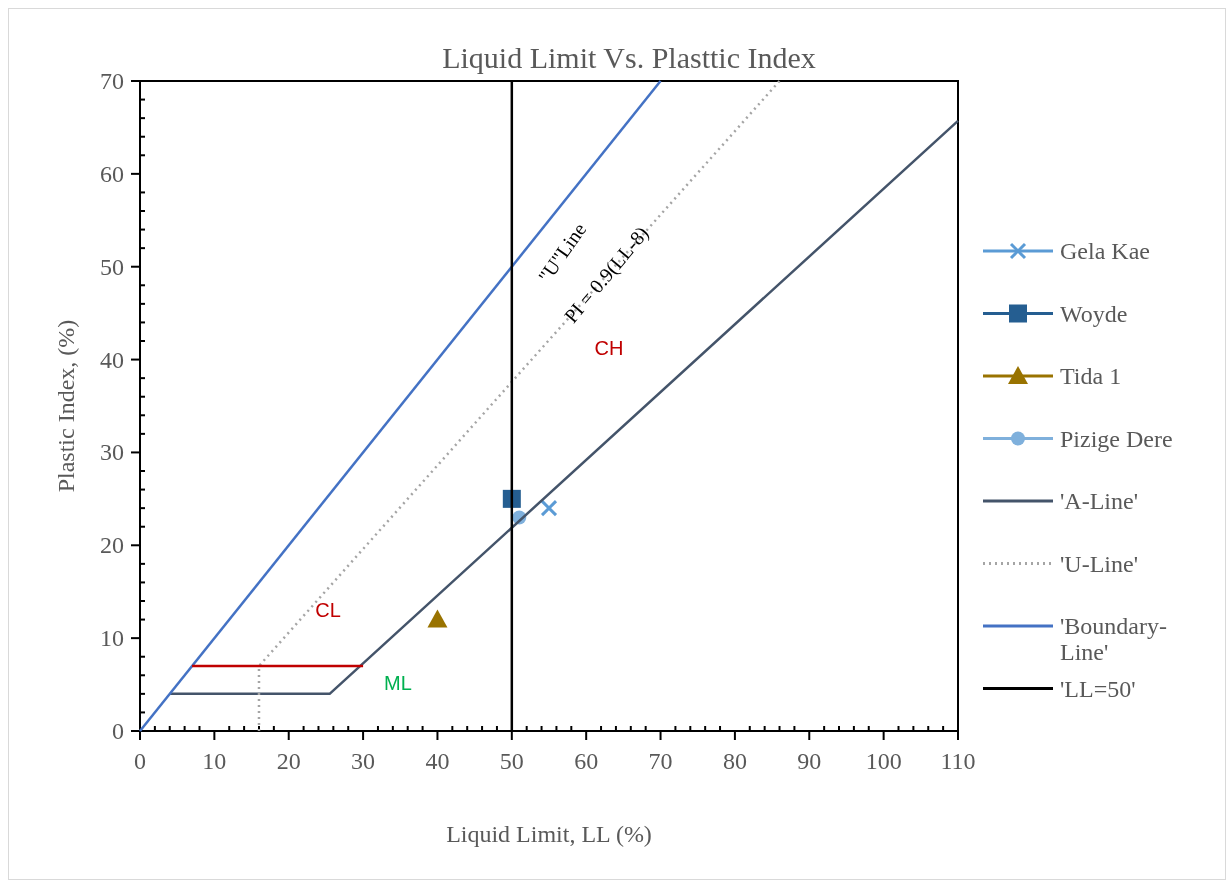 This screenshot has width=1227, height=881. Describe the element at coordinates (1116, 438) in the screenshot. I see `legend-label: Pizige Dere` at that location.